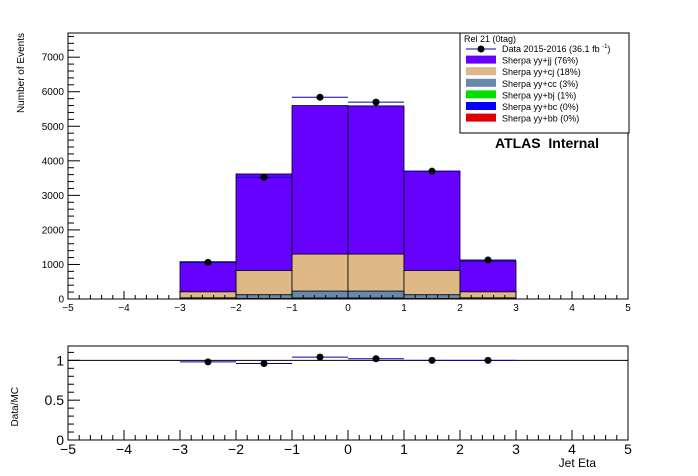 The width and height of the screenshot is (698, 476). What do you see at coordinates (60, 440) in the screenshot?
I see `ratio-y-tick-label: 0` at bounding box center [60, 440].